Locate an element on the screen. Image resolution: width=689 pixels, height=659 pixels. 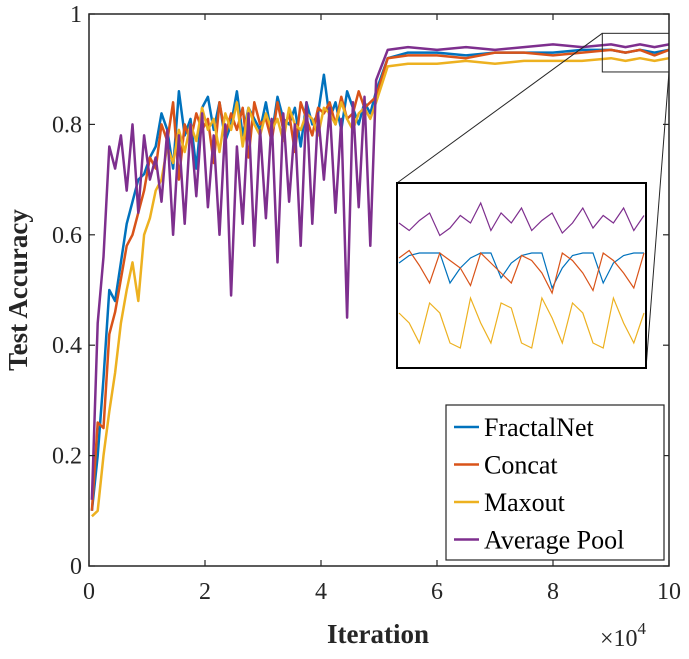
x-multiplier-exponent: 4 is located at coordinates (642, 628).